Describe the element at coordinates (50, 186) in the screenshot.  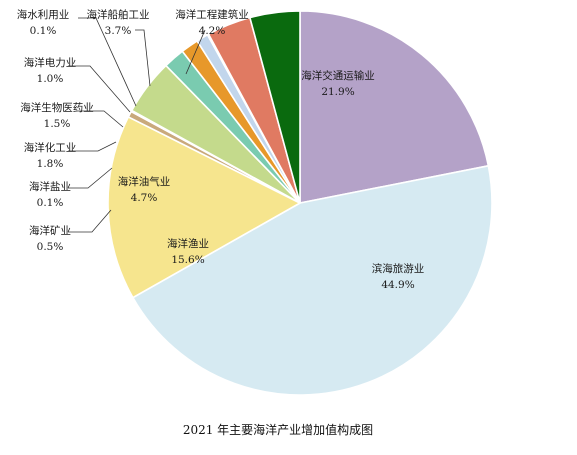
I see `slice-name-label: 海洋盐业` at that location.